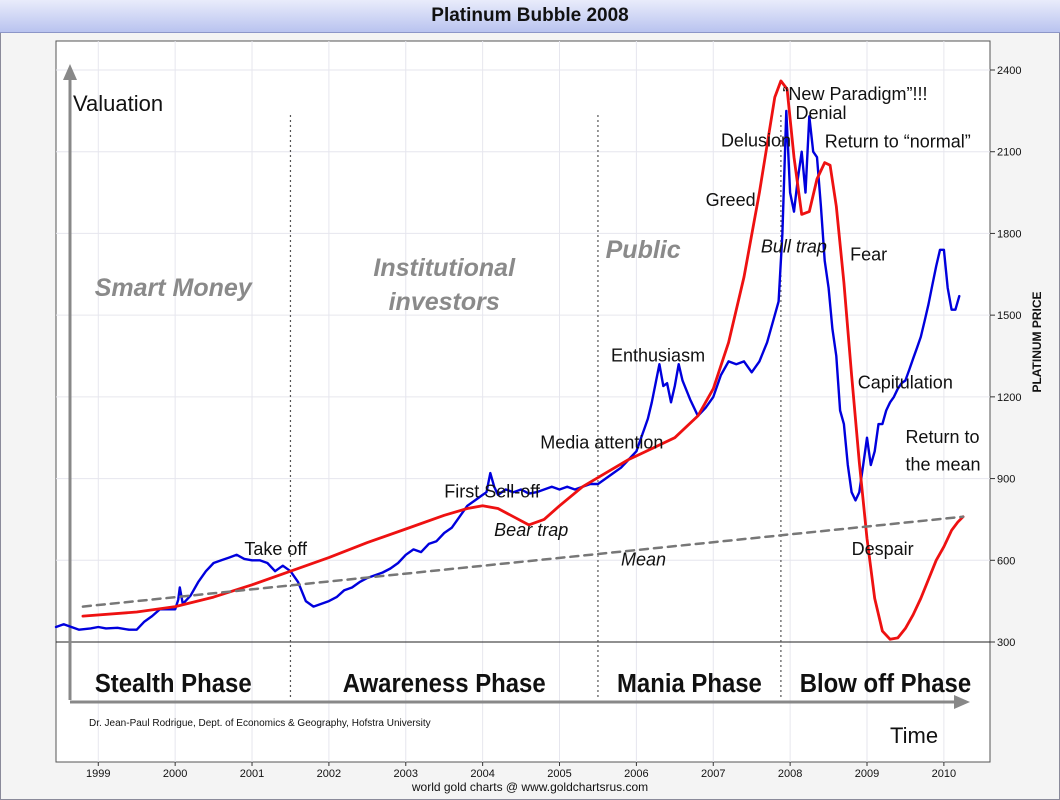 This screenshot has width=1060, height=800. What do you see at coordinates (643, 560) in the screenshot?
I see `annotation-label: Mean` at bounding box center [643, 560].